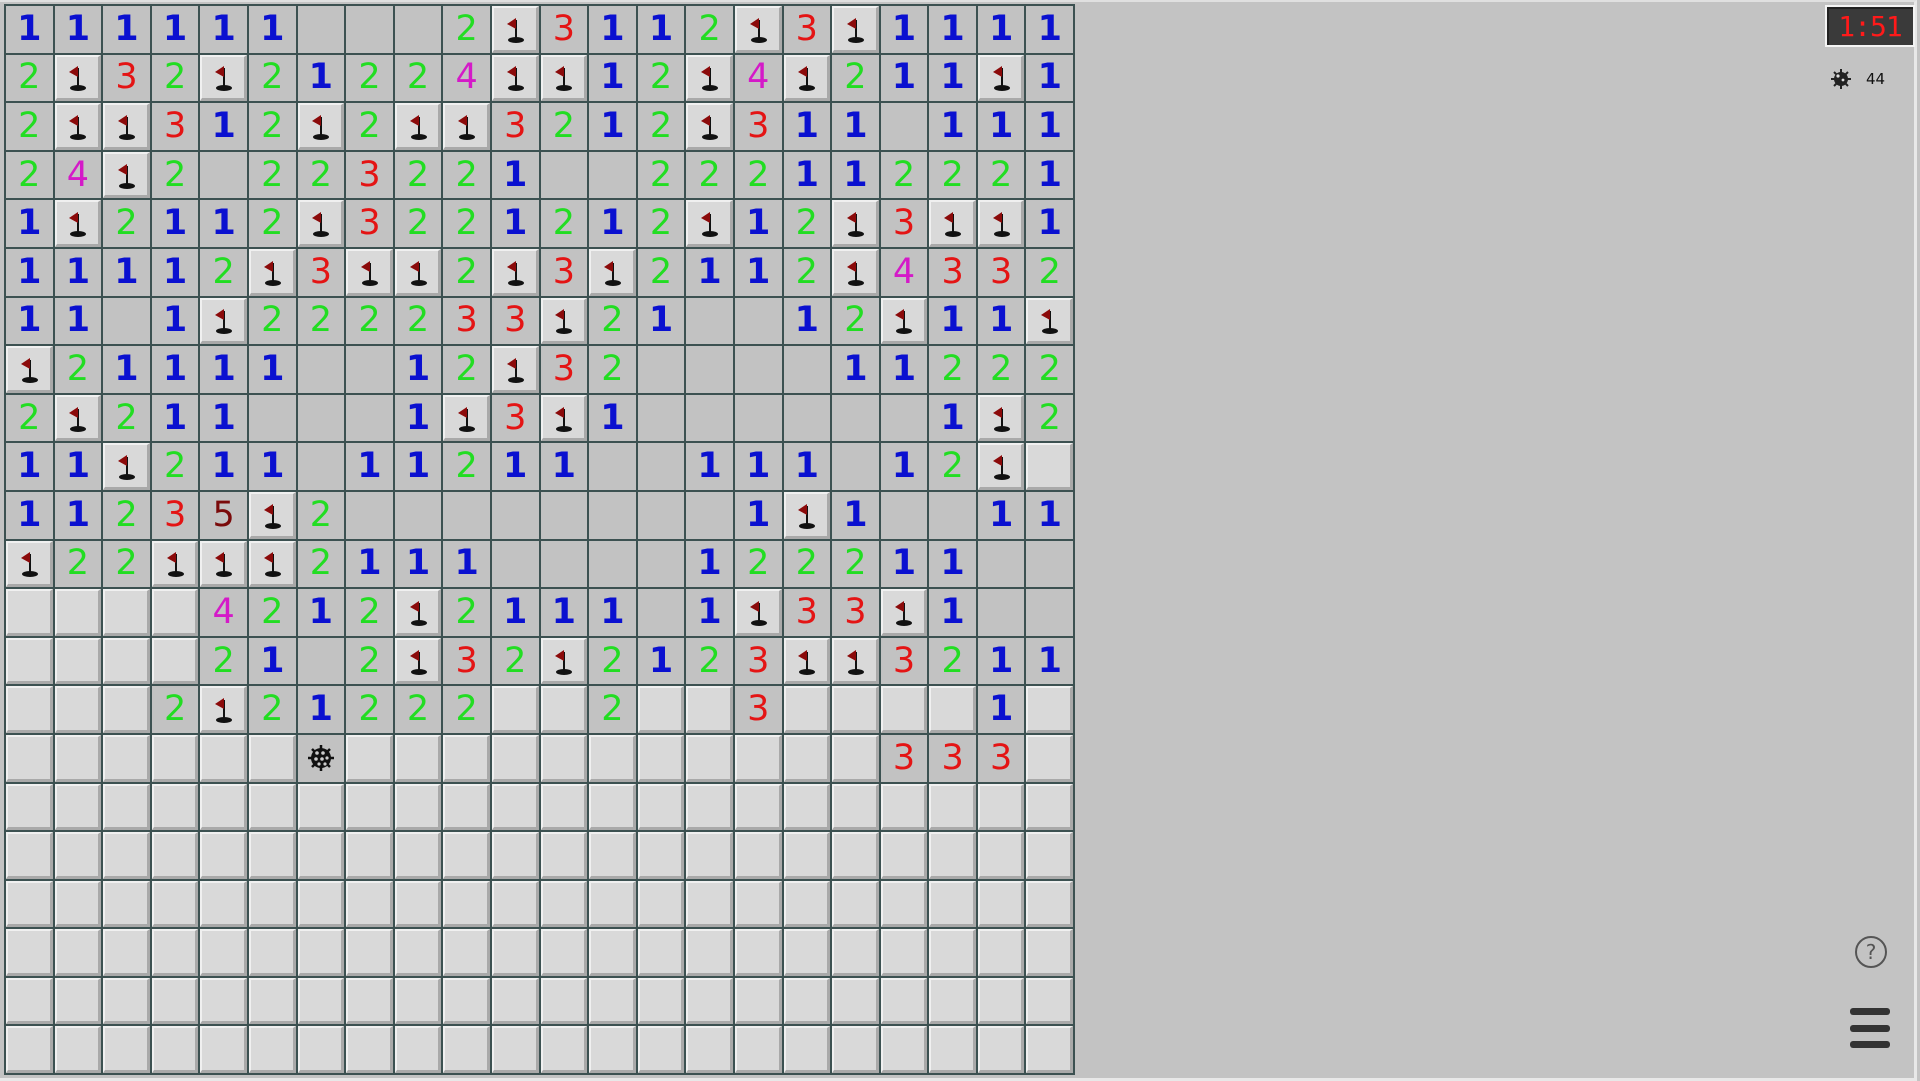  Describe the element at coordinates (223, 515) in the screenshot. I see `cell-number: 5` at that location.